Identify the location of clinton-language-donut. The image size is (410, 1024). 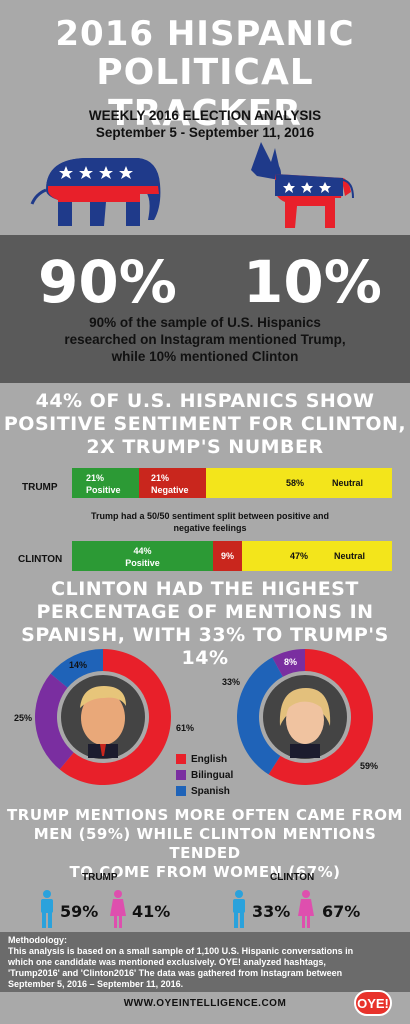
(304, 717).